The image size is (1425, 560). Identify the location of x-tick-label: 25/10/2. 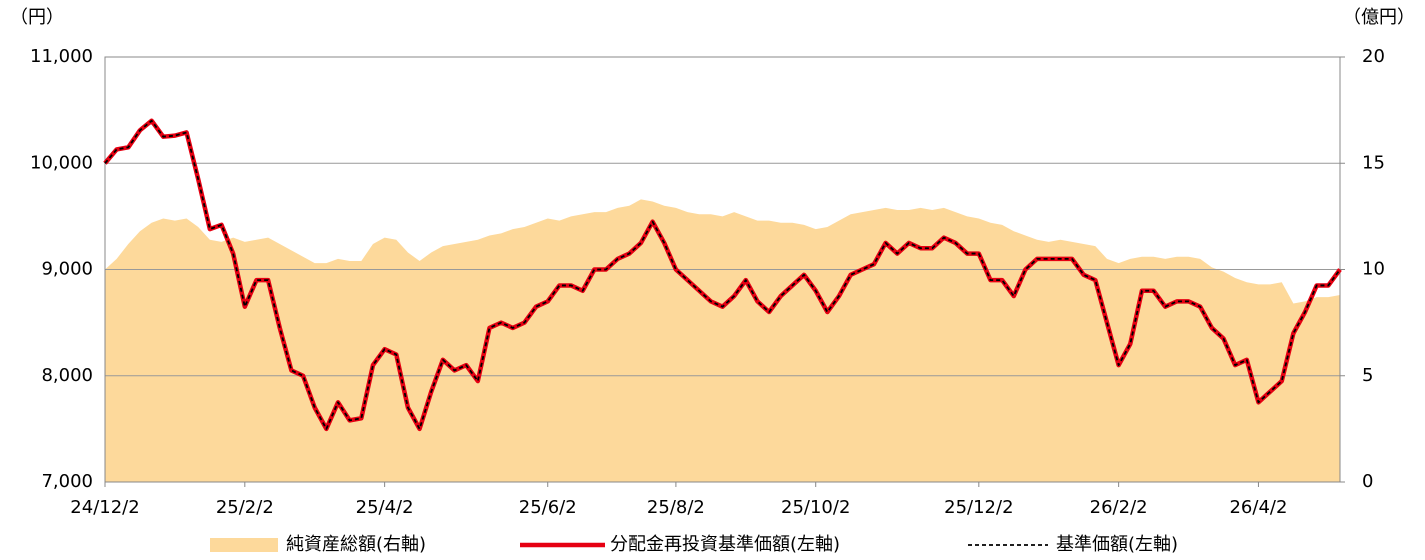
(815, 507).